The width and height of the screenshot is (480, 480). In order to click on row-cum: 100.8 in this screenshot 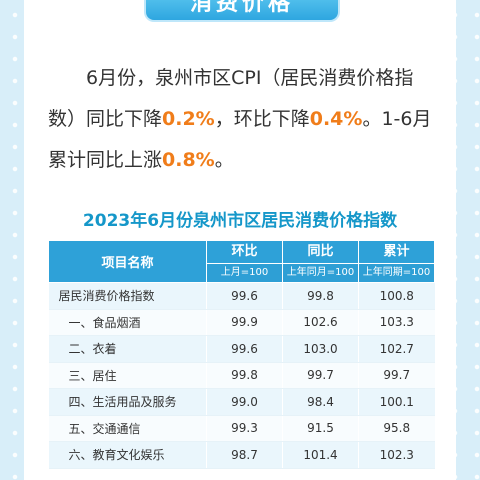, I will do `click(396, 296)`.